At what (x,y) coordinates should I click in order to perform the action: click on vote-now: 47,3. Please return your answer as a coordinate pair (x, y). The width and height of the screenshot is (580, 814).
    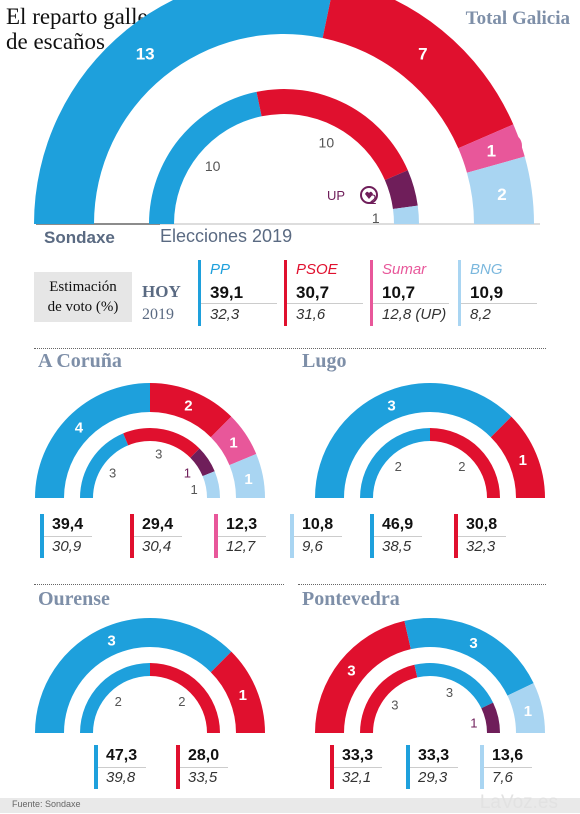
    Looking at the image, I should click on (122, 755).